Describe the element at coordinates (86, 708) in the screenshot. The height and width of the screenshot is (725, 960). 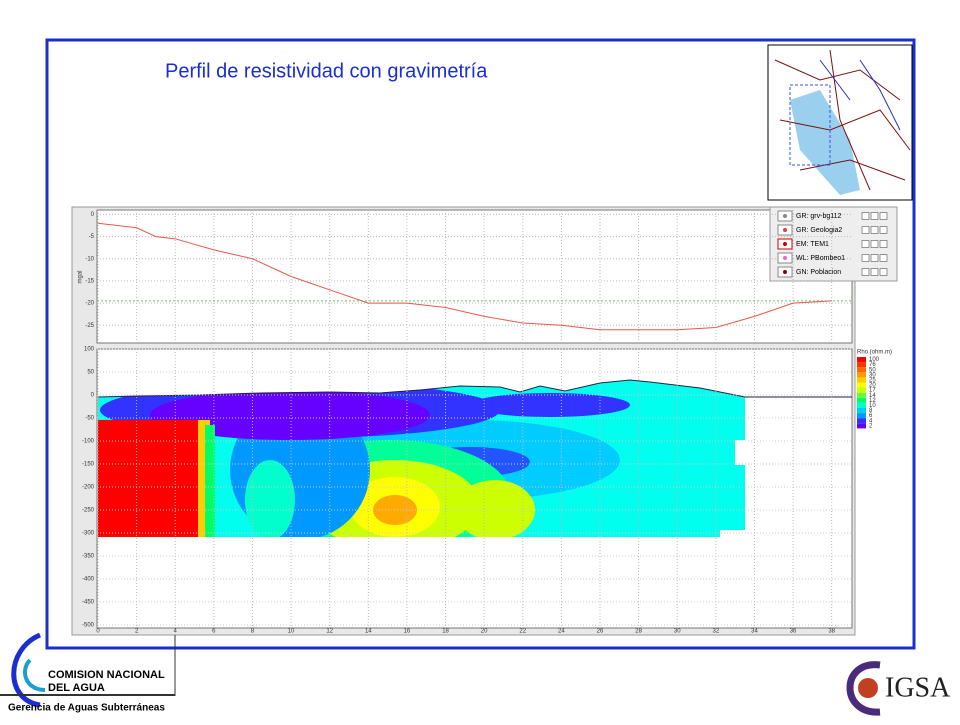
I see `department: Gerencia de Aguas Subterráneas` at that location.